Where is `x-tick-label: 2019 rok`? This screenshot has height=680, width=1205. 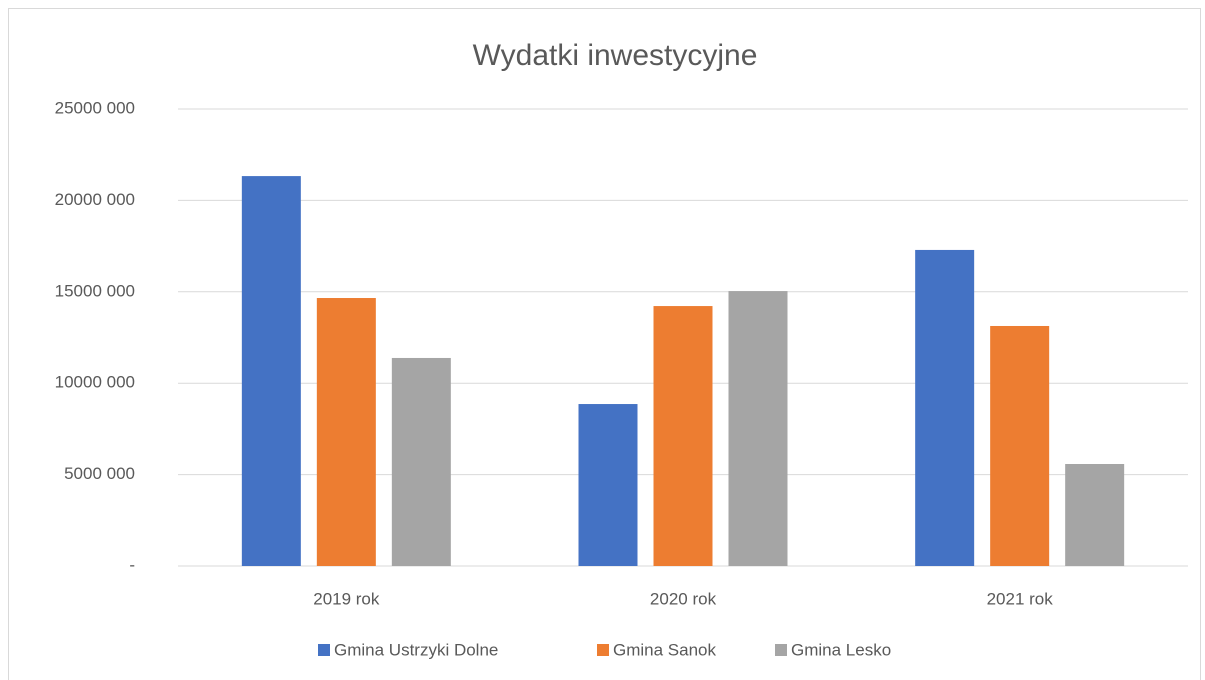 x-tick-label: 2019 rok is located at coordinates (346, 598).